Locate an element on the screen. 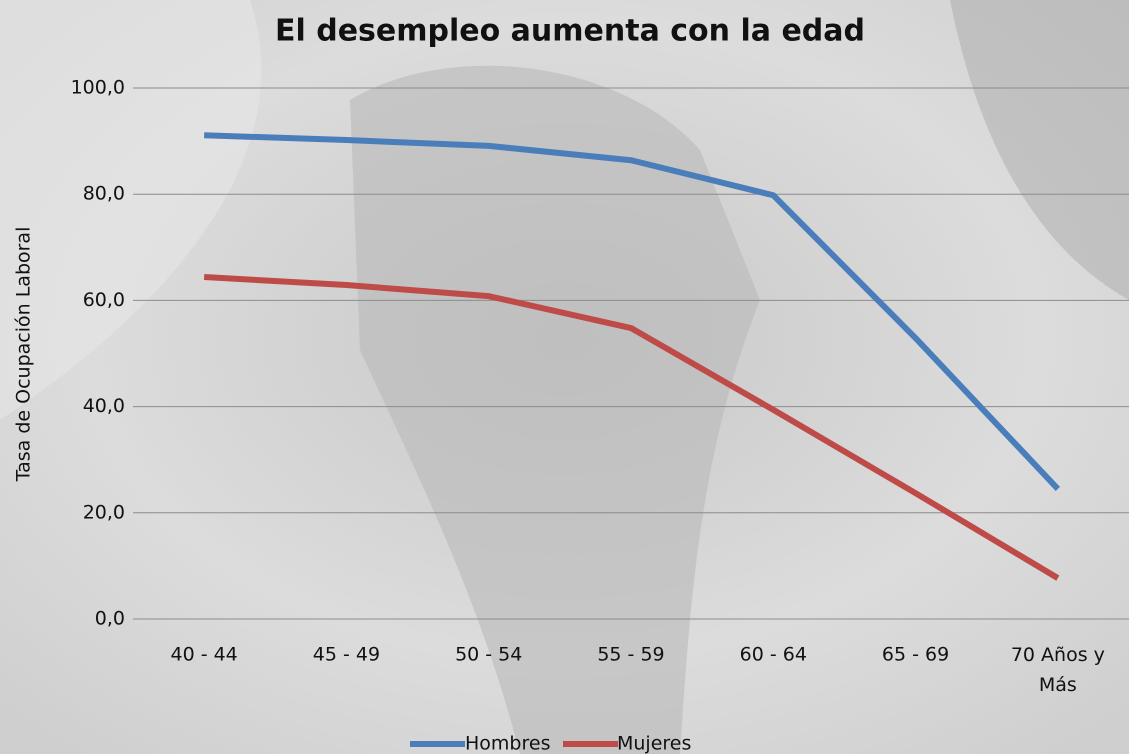 The width and height of the screenshot is (1129, 754). y-axis-label: Tasa de Ocupación Laboral is located at coordinates (24, 355).